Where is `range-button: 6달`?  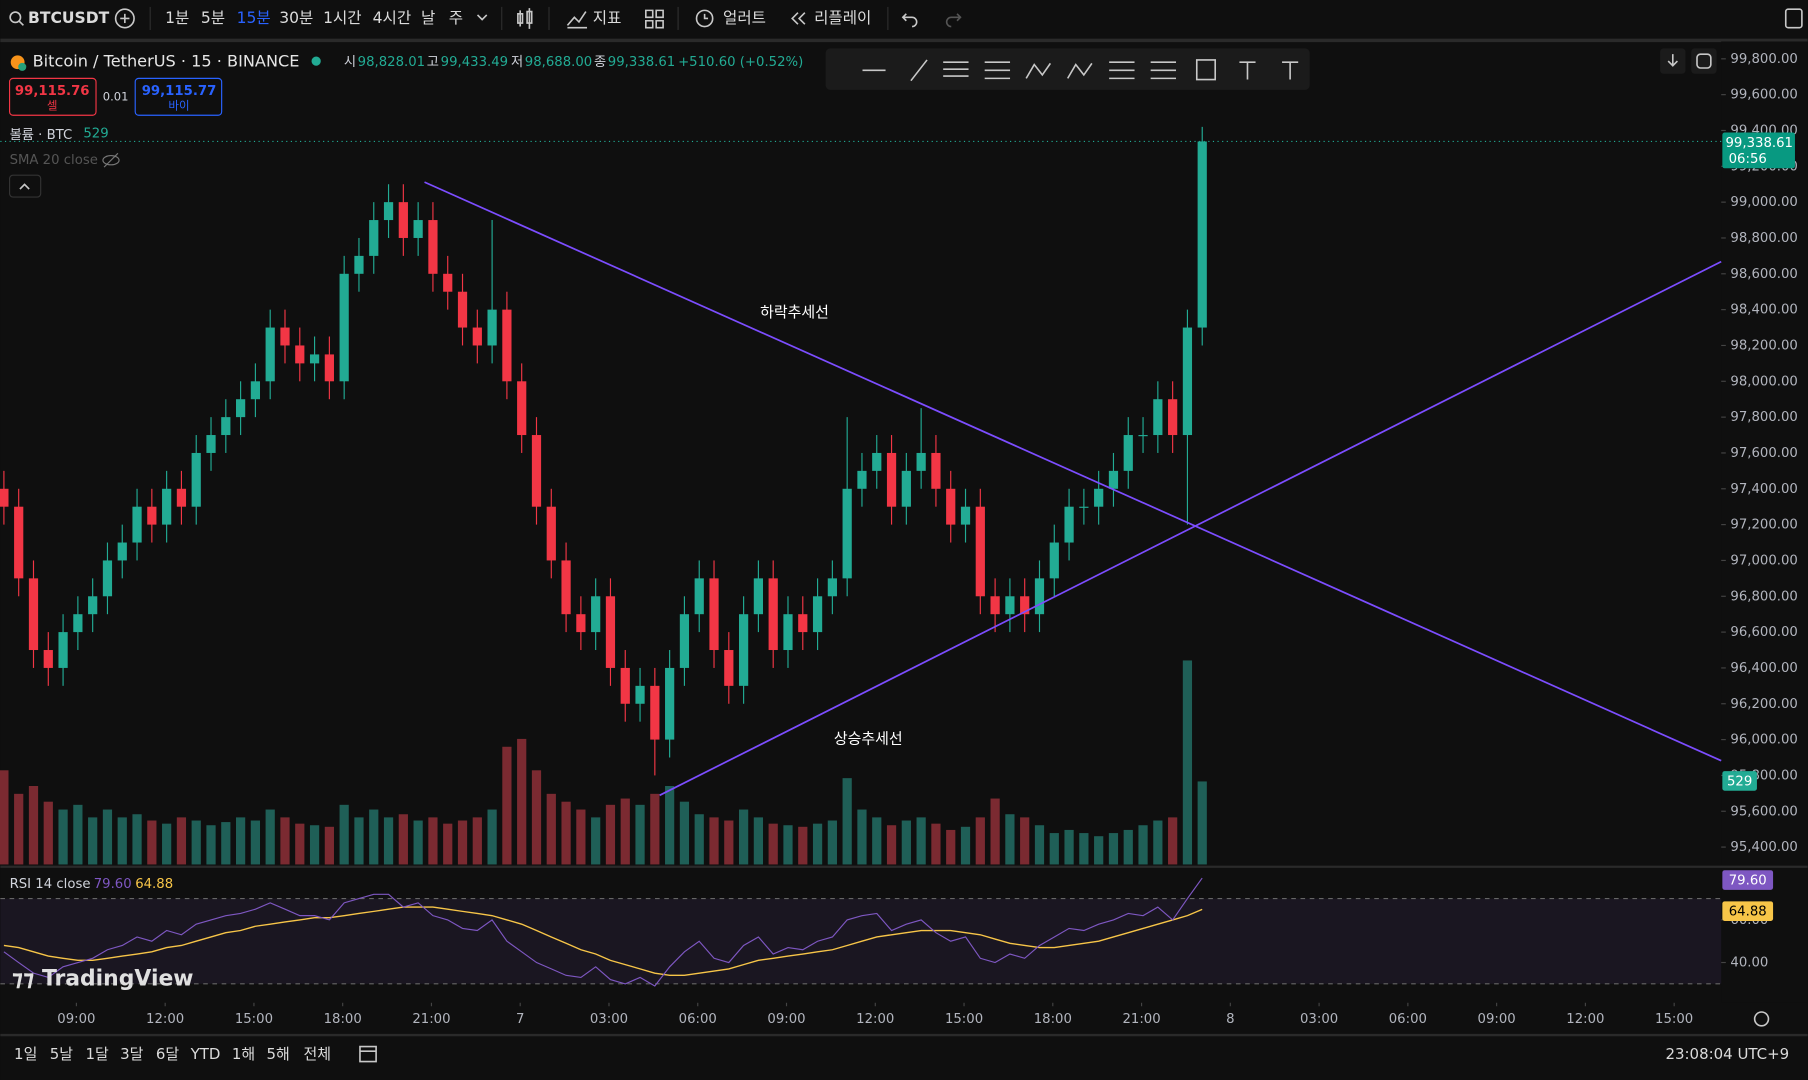
range-button: 6달 is located at coordinates (168, 1054).